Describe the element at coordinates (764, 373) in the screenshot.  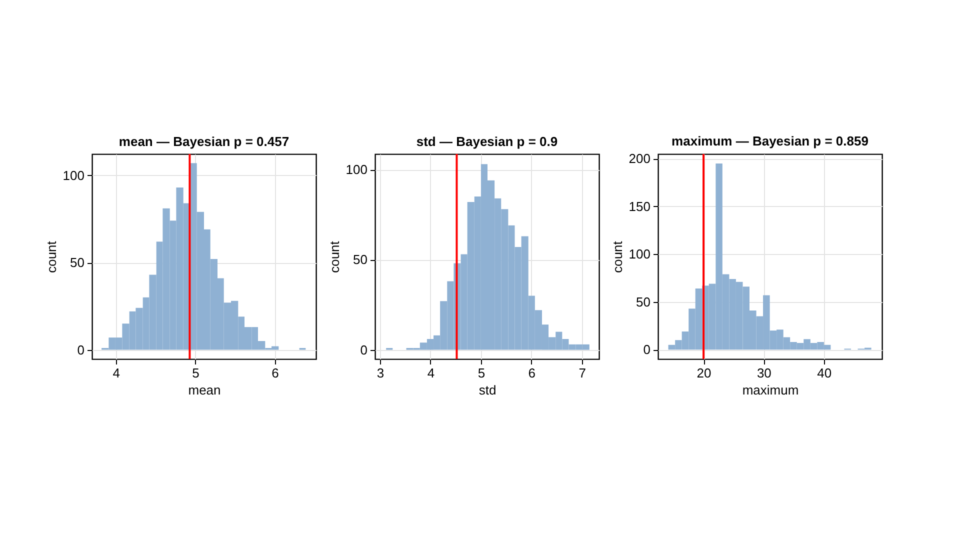
I see `x-tick-label: 30` at that location.